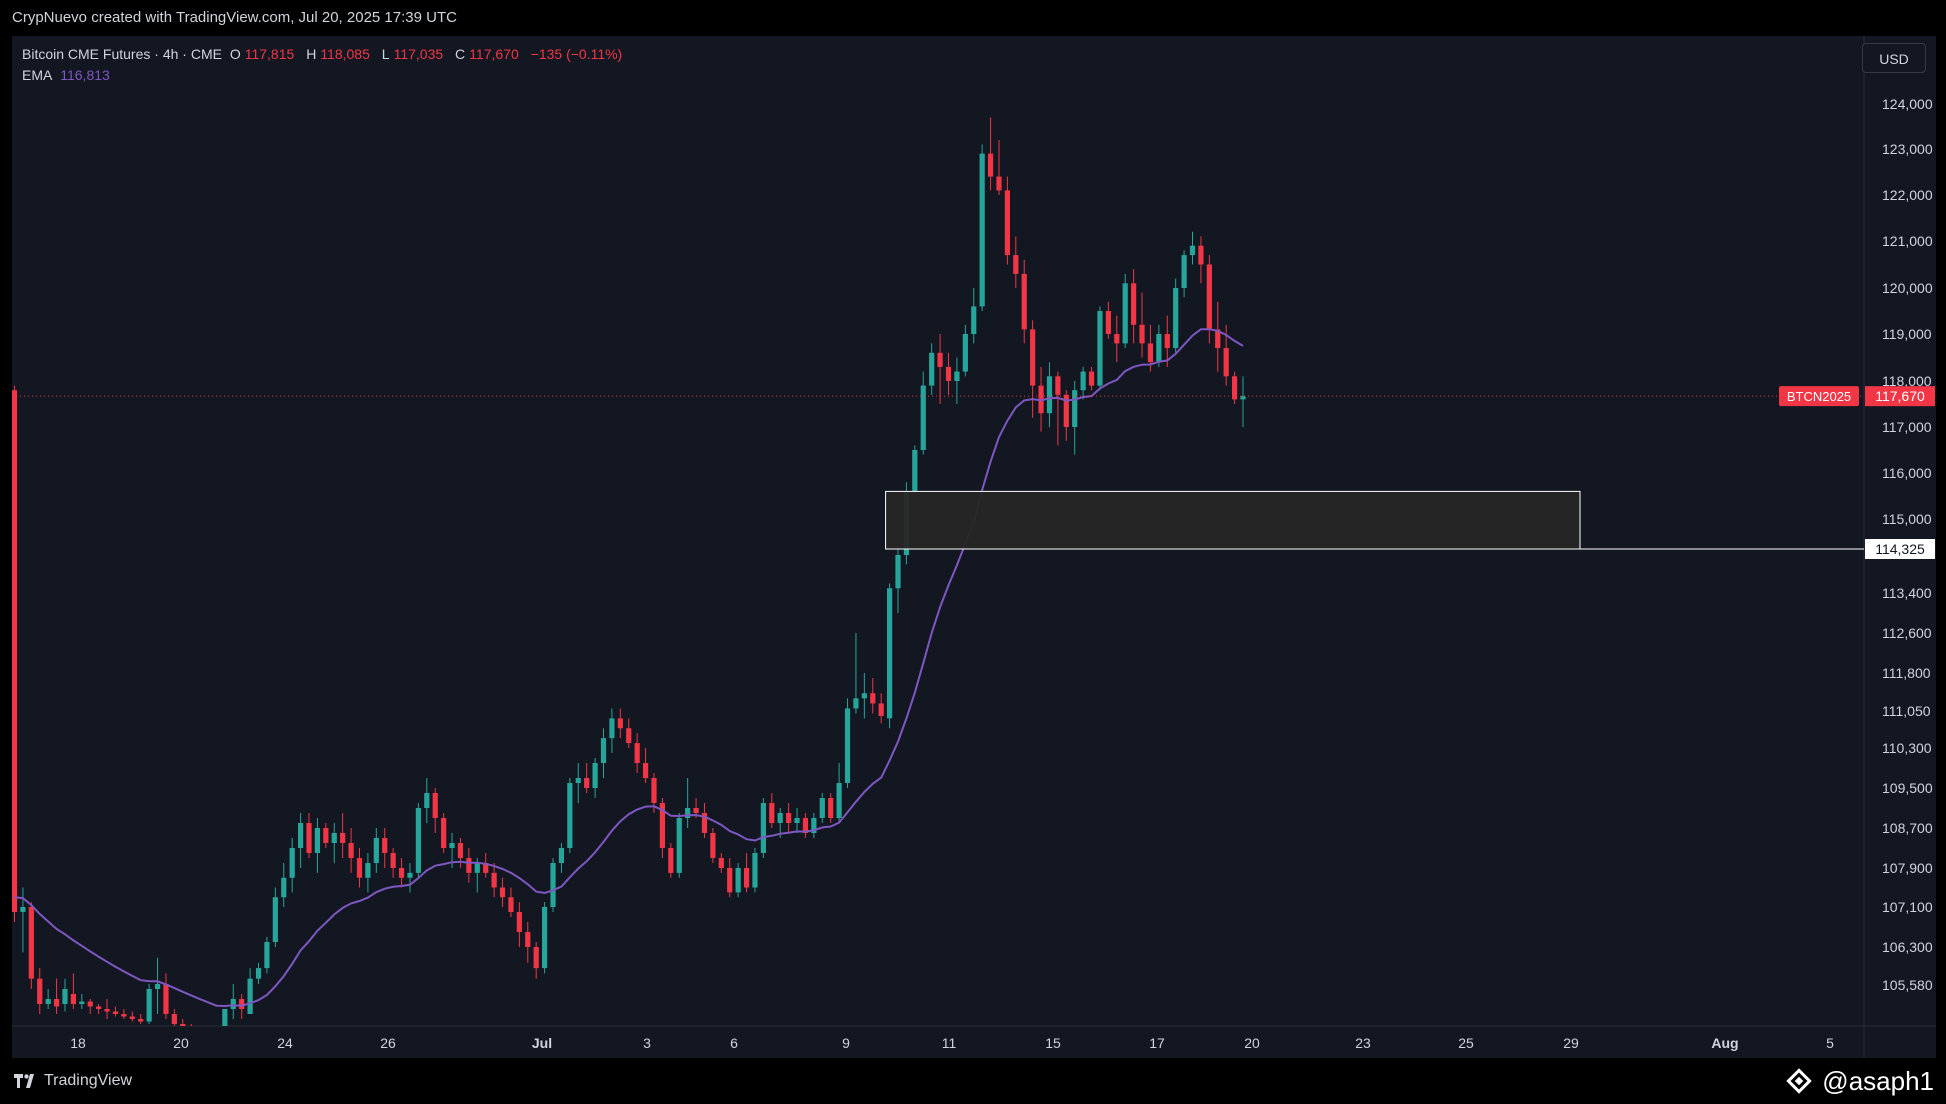  Describe the element at coordinates (1894, 58) in the screenshot. I see `currency-button: USD` at that location.